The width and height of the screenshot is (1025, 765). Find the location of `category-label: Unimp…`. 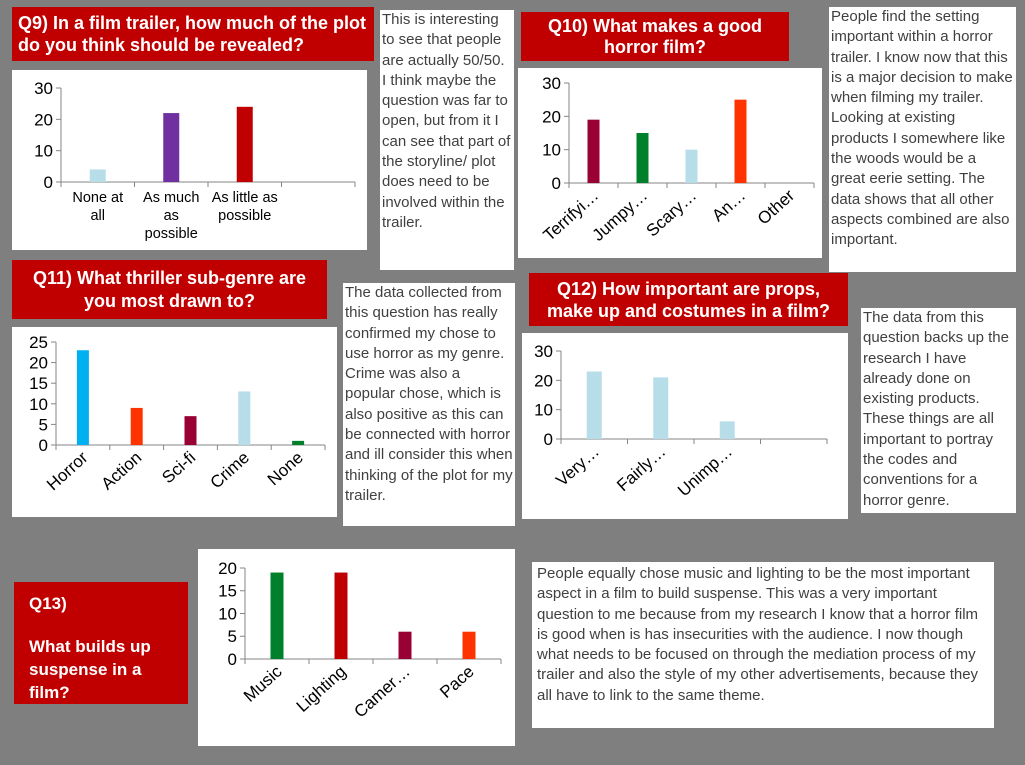

category-label: Unimp… is located at coordinates (705, 471).